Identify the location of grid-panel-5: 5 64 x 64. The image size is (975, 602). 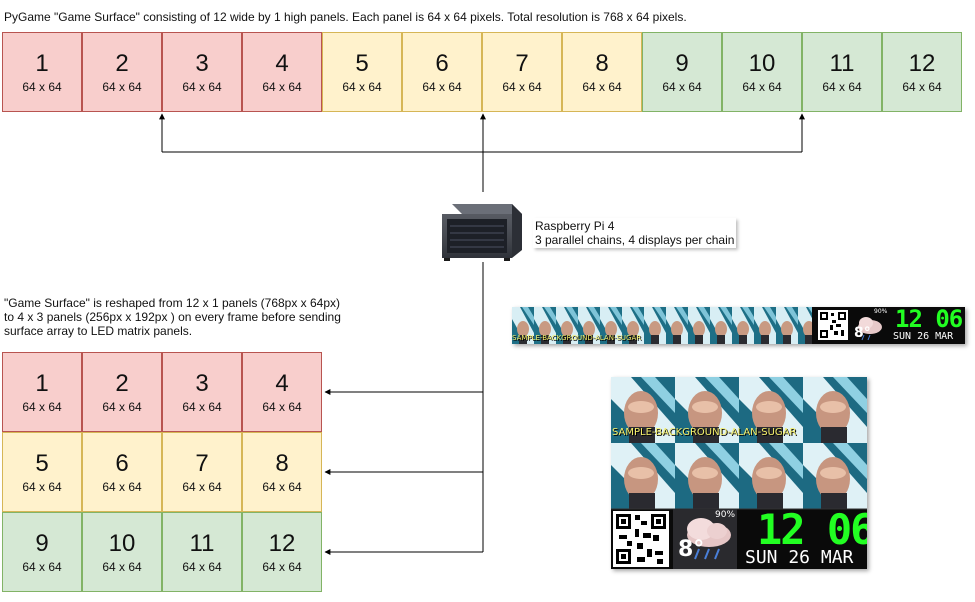
(42, 472).